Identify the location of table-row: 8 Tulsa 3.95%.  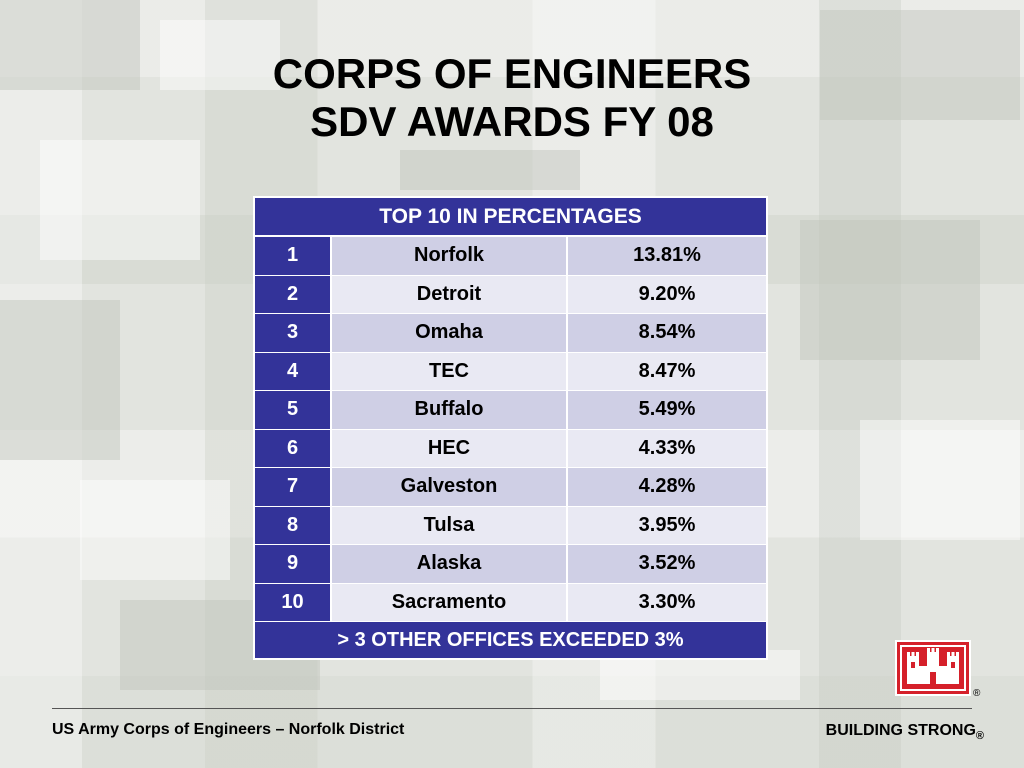
(510, 525).